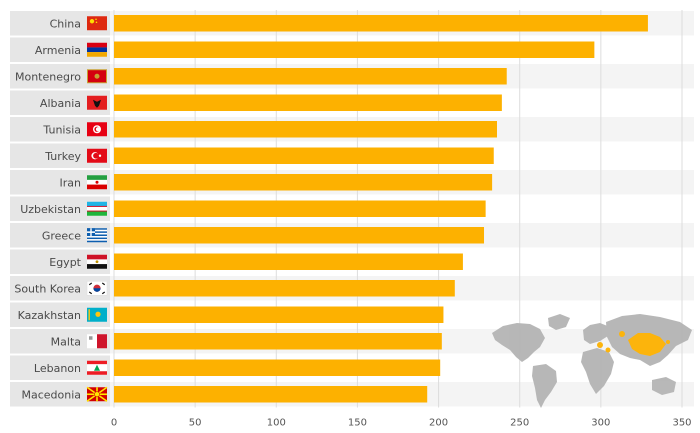 This screenshot has height=433, width=700. I want to click on mediterranean-highlight-shape, so click(600, 345).